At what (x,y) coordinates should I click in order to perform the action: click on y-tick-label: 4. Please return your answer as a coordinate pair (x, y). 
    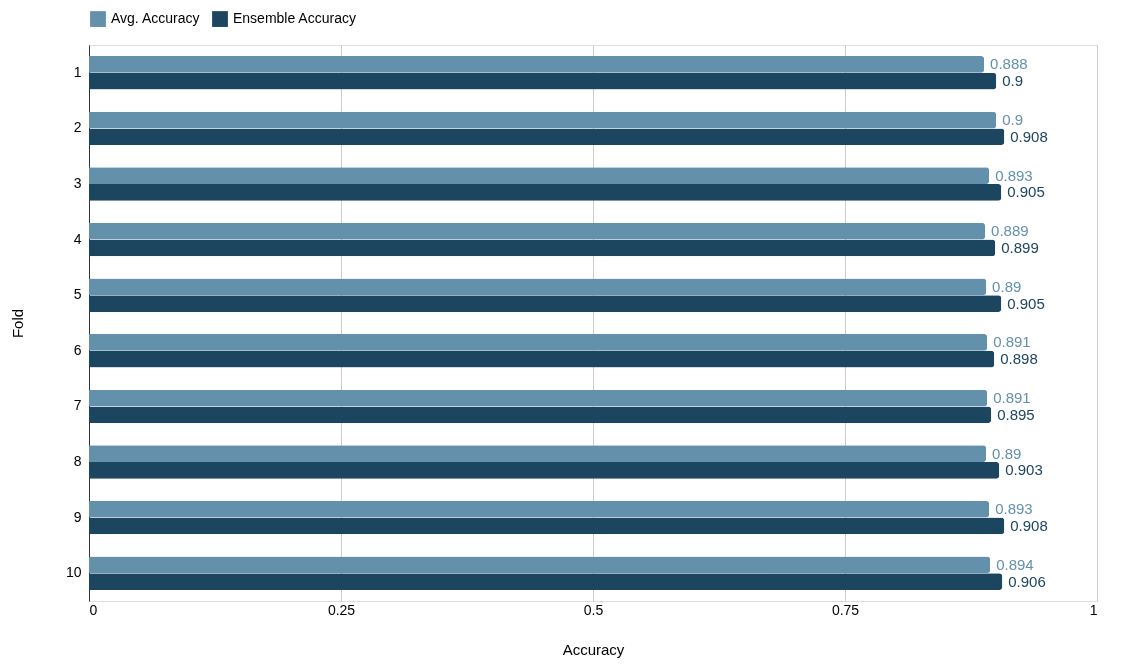
    Looking at the image, I should click on (77, 238).